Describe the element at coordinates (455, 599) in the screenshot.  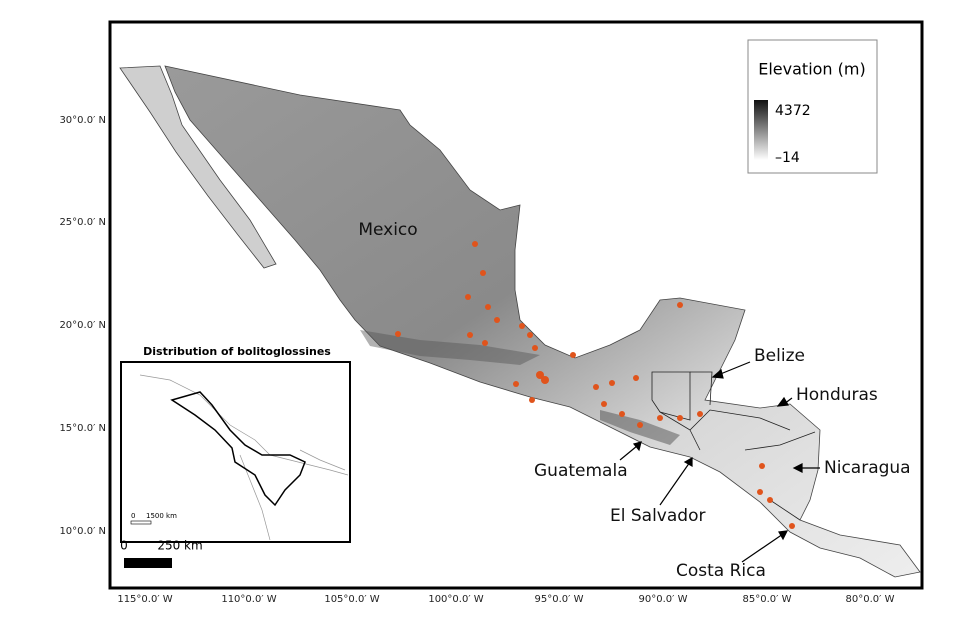
I see `longitude-label: 100°0.0′ W` at that location.